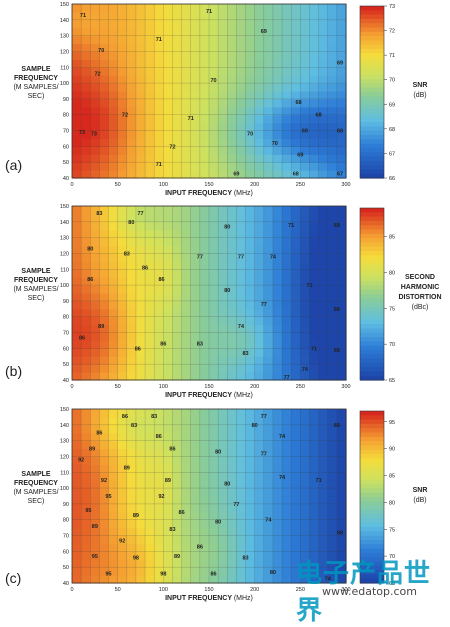 This screenshot has width=450, height=627. I want to click on colorbar-tick-label: 85, so click(392, 477).